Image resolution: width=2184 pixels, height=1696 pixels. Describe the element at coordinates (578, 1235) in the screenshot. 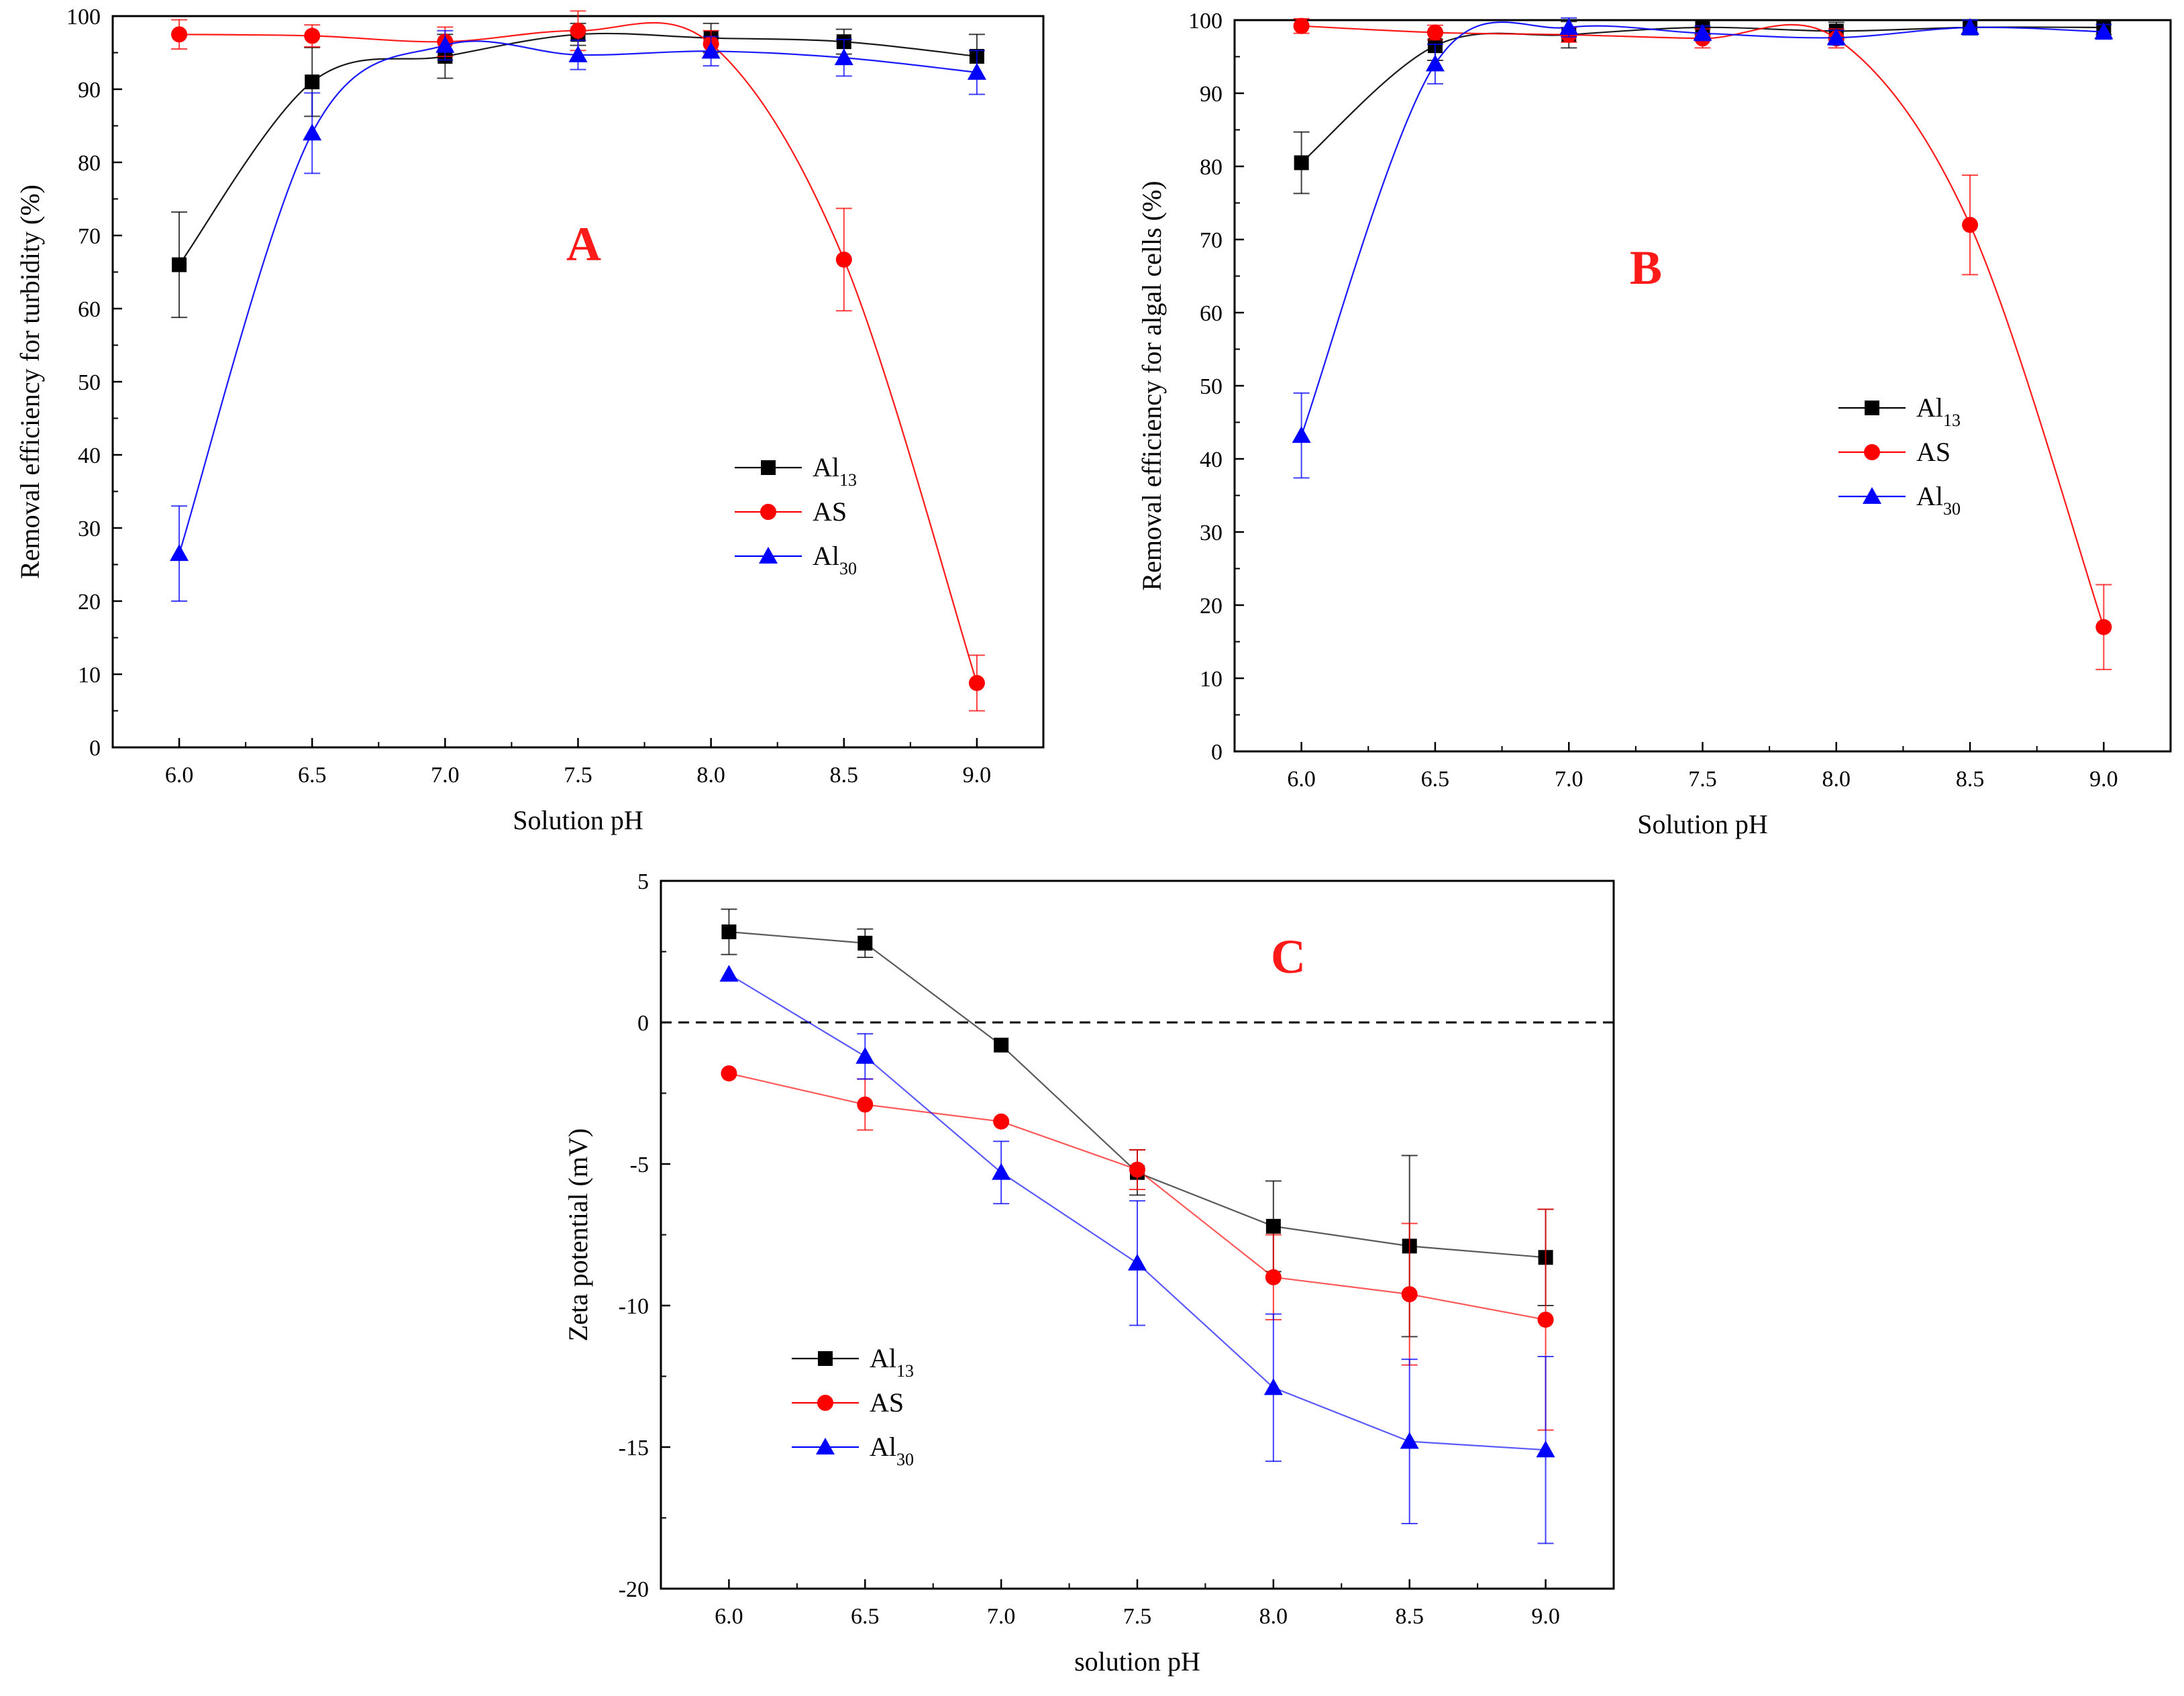

I see `y-axis-title: Zeta potential (mV)` at that location.